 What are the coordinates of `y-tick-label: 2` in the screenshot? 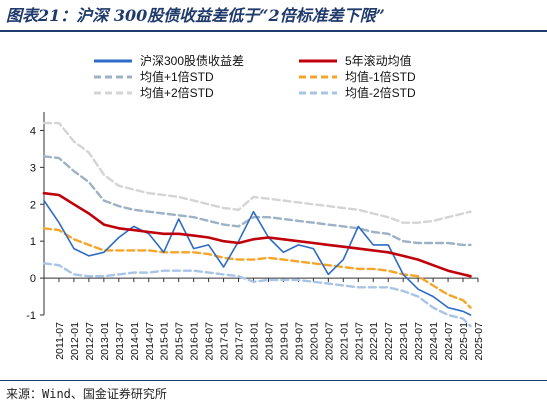 It's located at (33, 205).